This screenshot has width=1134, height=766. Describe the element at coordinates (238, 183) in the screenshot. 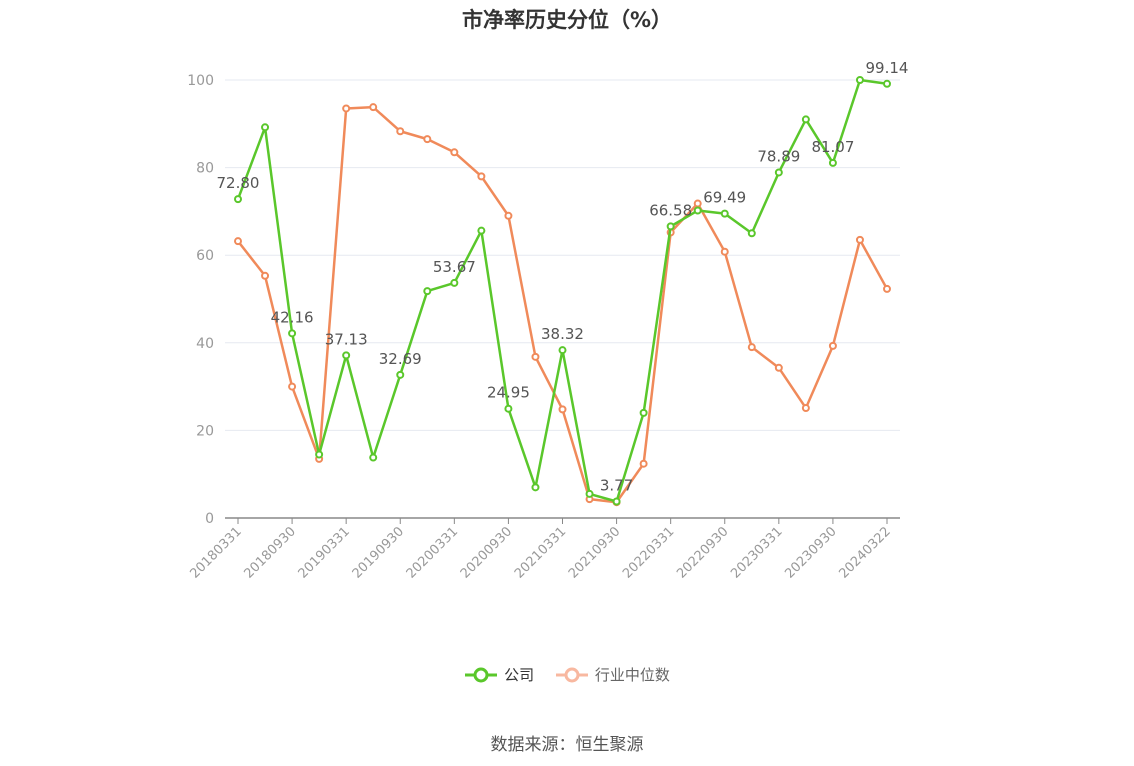

I see `data-label: 72.80` at that location.